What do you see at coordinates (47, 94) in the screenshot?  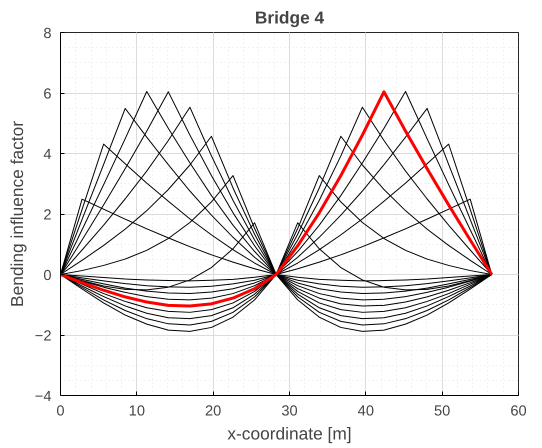 I see `y-tick-label: 6` at bounding box center [47, 94].